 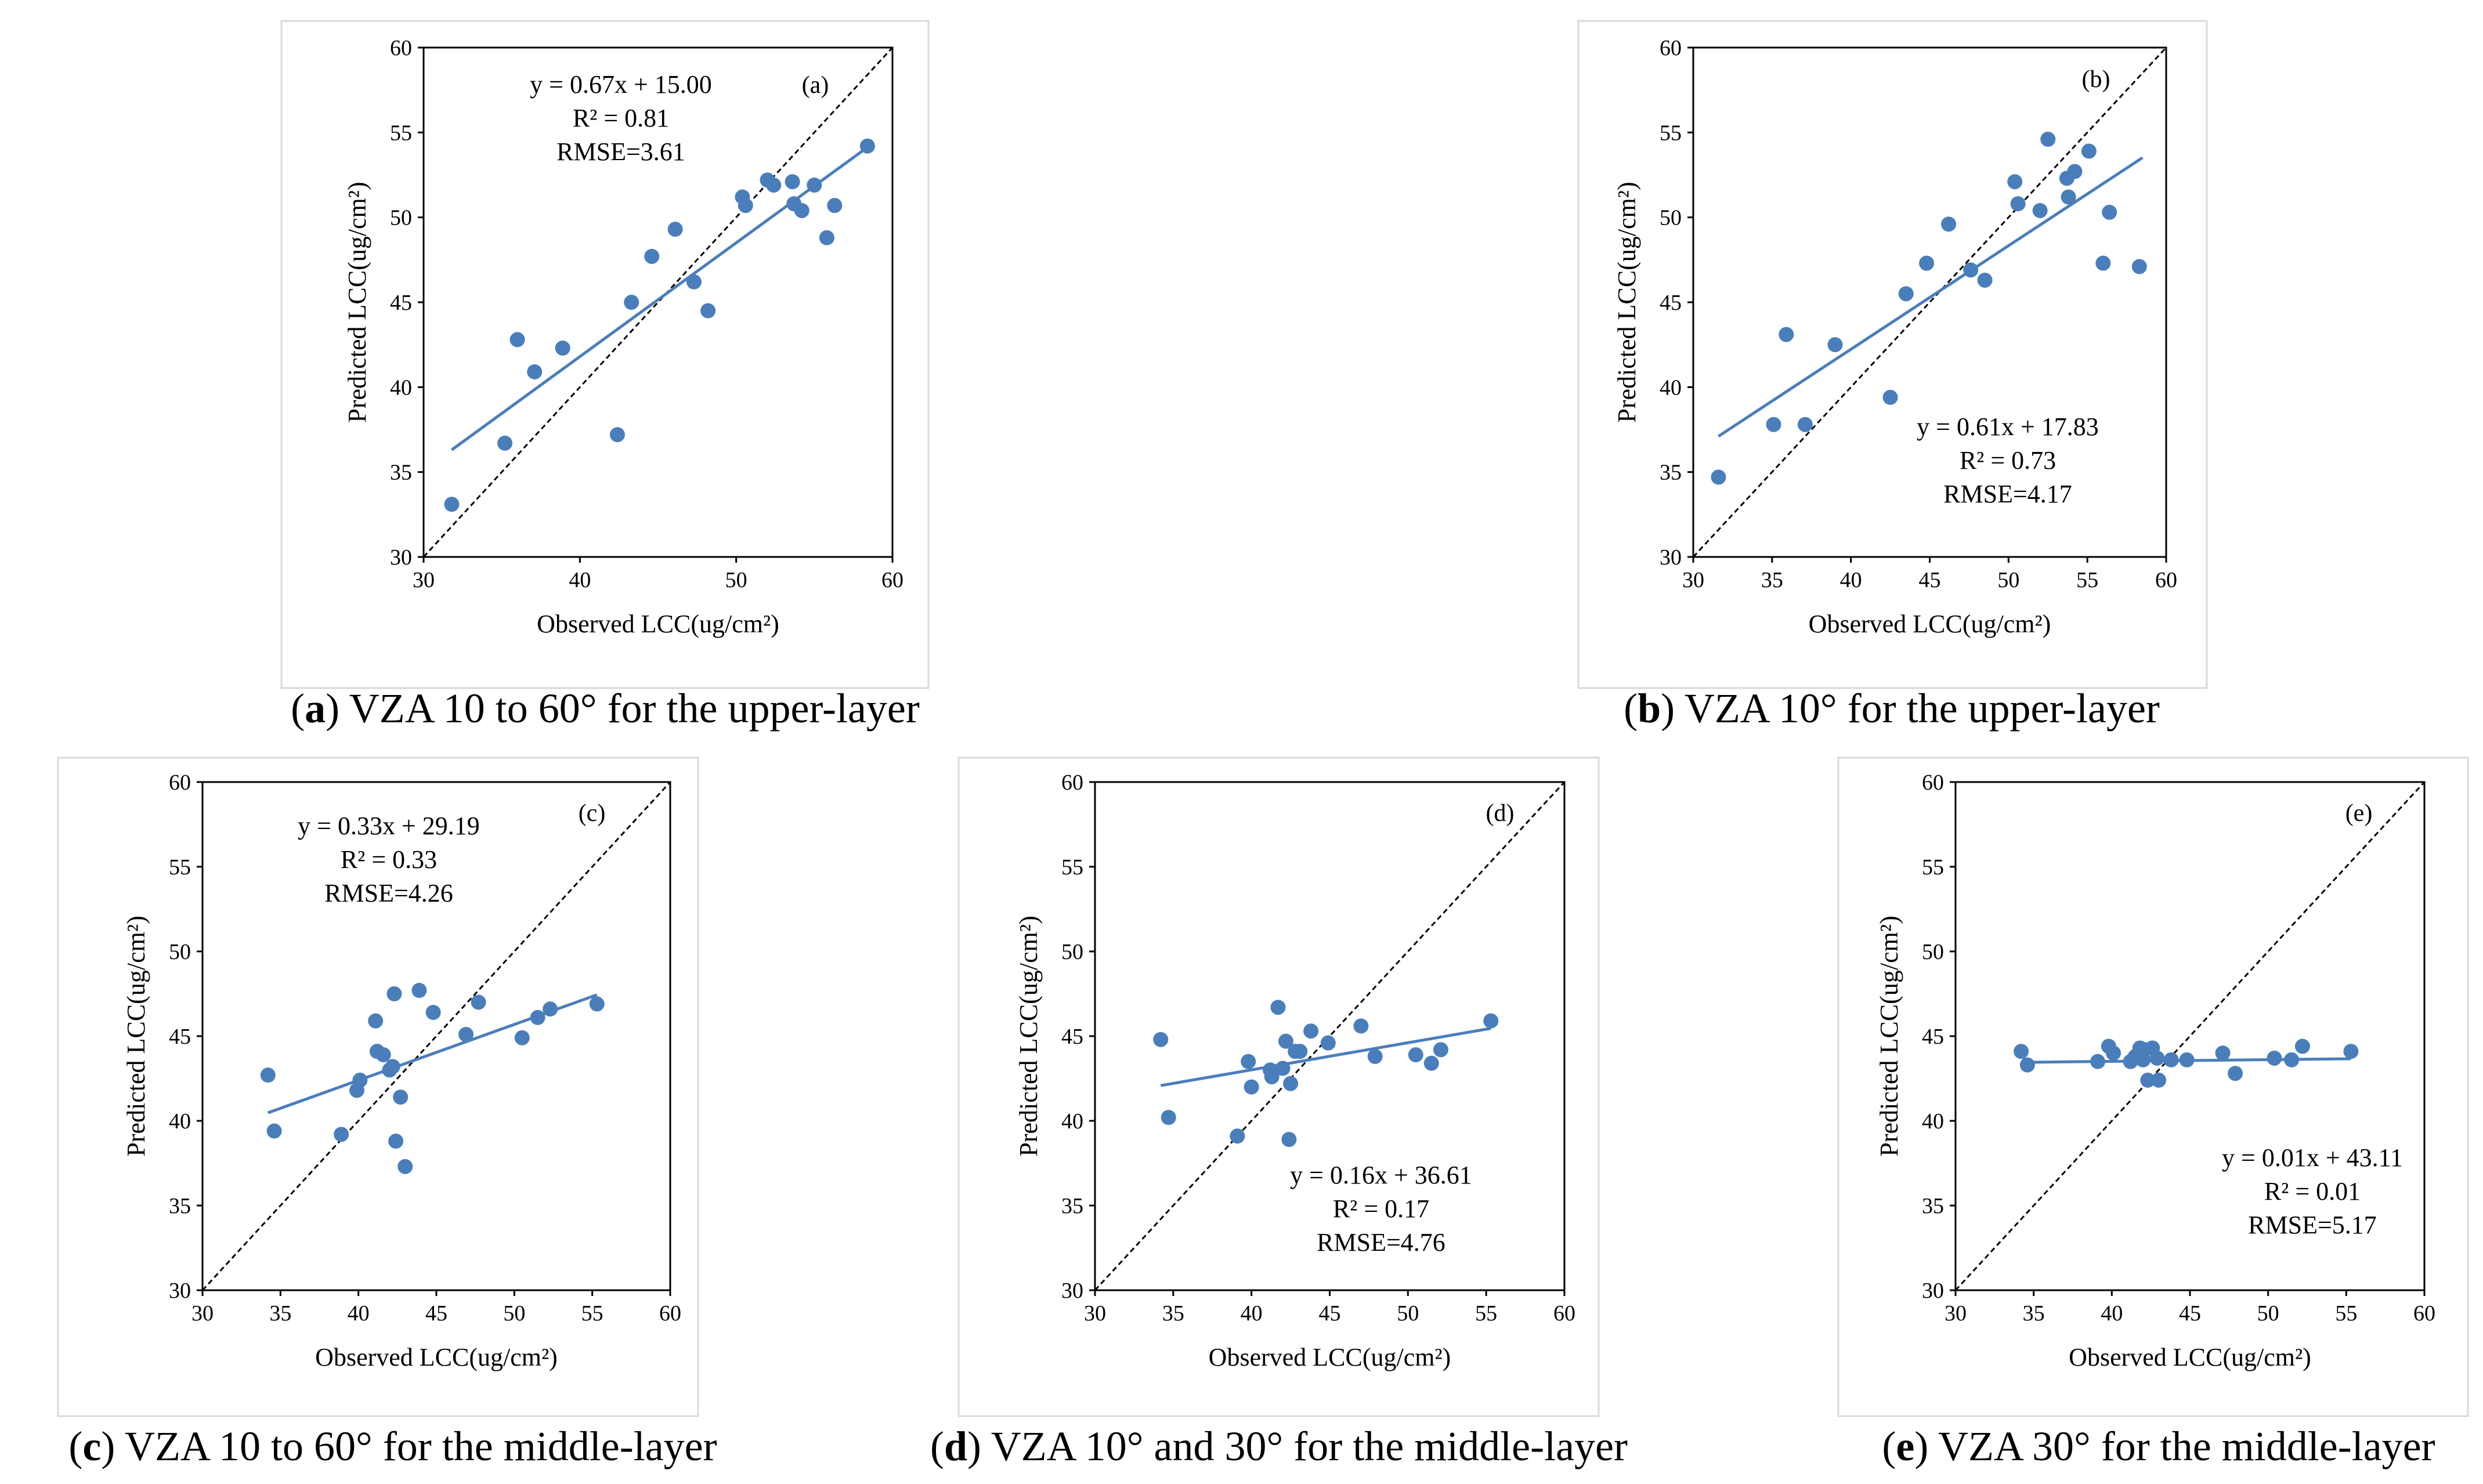 What do you see at coordinates (592, 814) in the screenshot?
I see `panel-label: (c)` at bounding box center [592, 814].